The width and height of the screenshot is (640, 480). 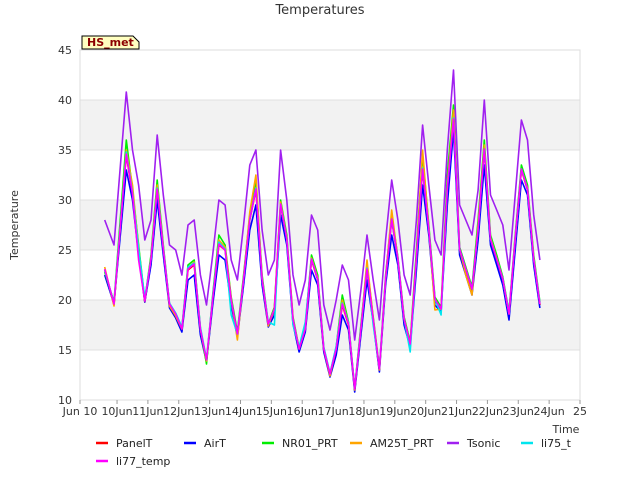 What do you see at coordinates (456, 411) in the screenshot?
I see `x-tick-label: 21Jun` at bounding box center [456, 411].